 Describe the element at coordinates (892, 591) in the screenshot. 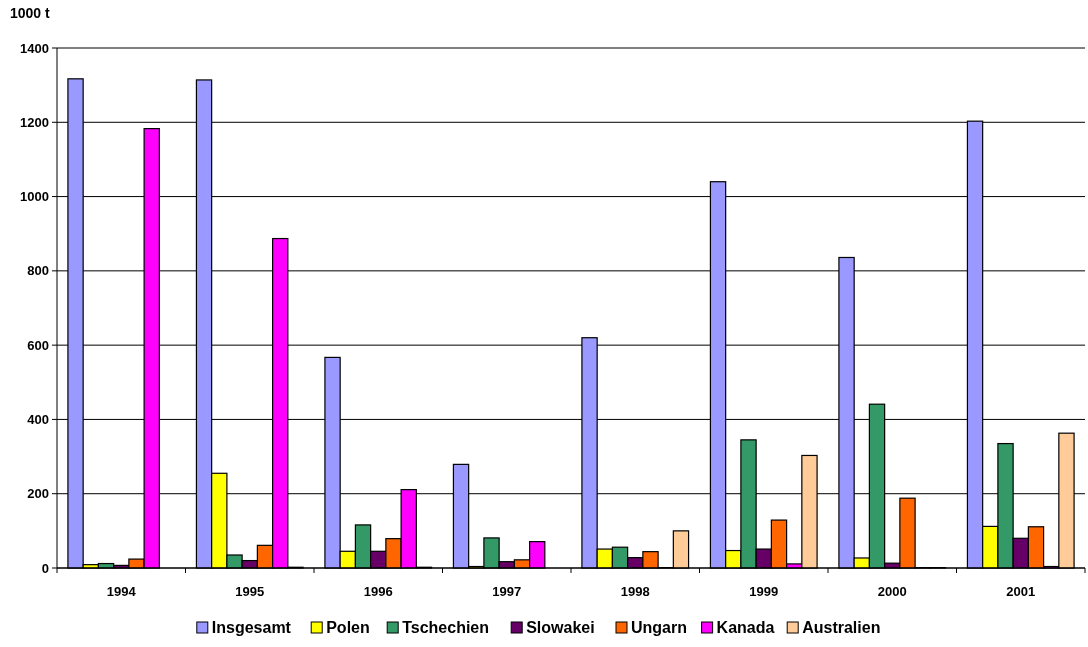

I see `x-tick-label: 2000` at that location.